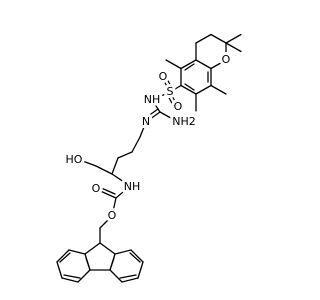  I want to click on atom-label: HO, so click(74, 159).